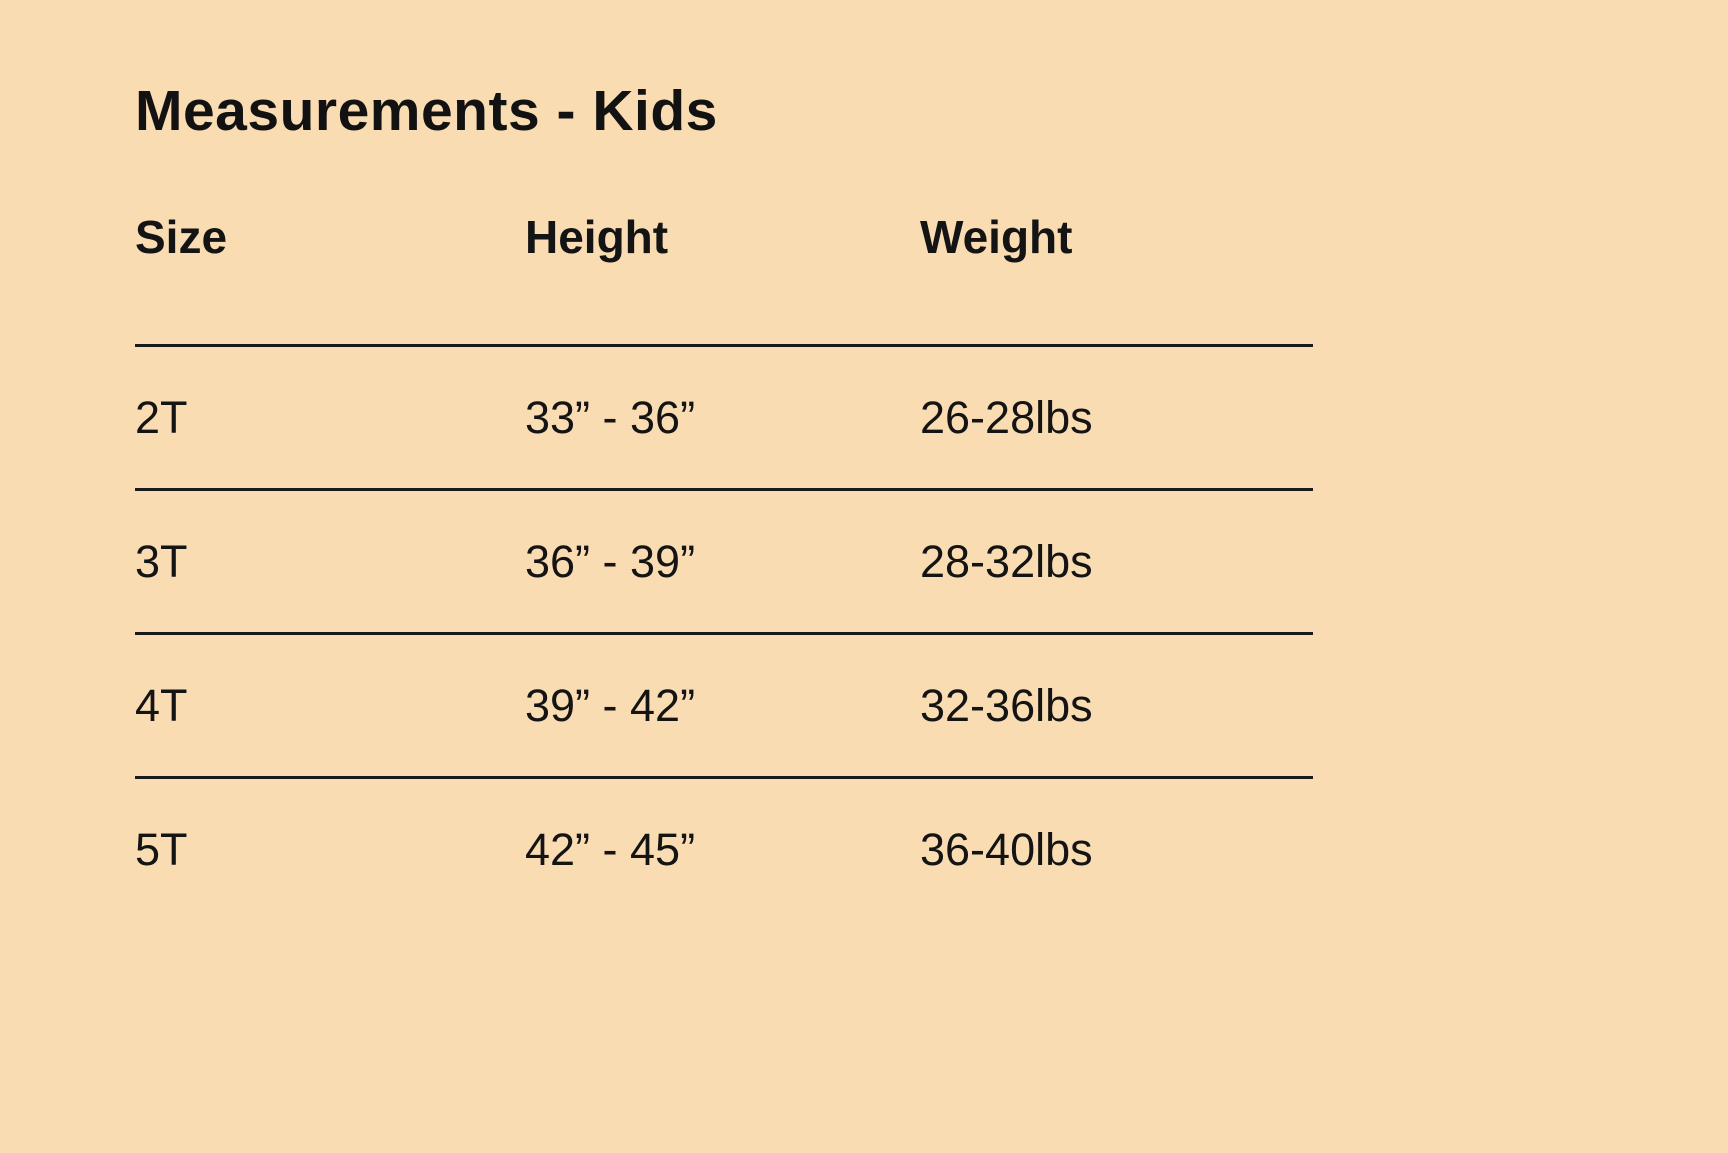  I want to click on column-header-weight: Weight, so click(996, 237).